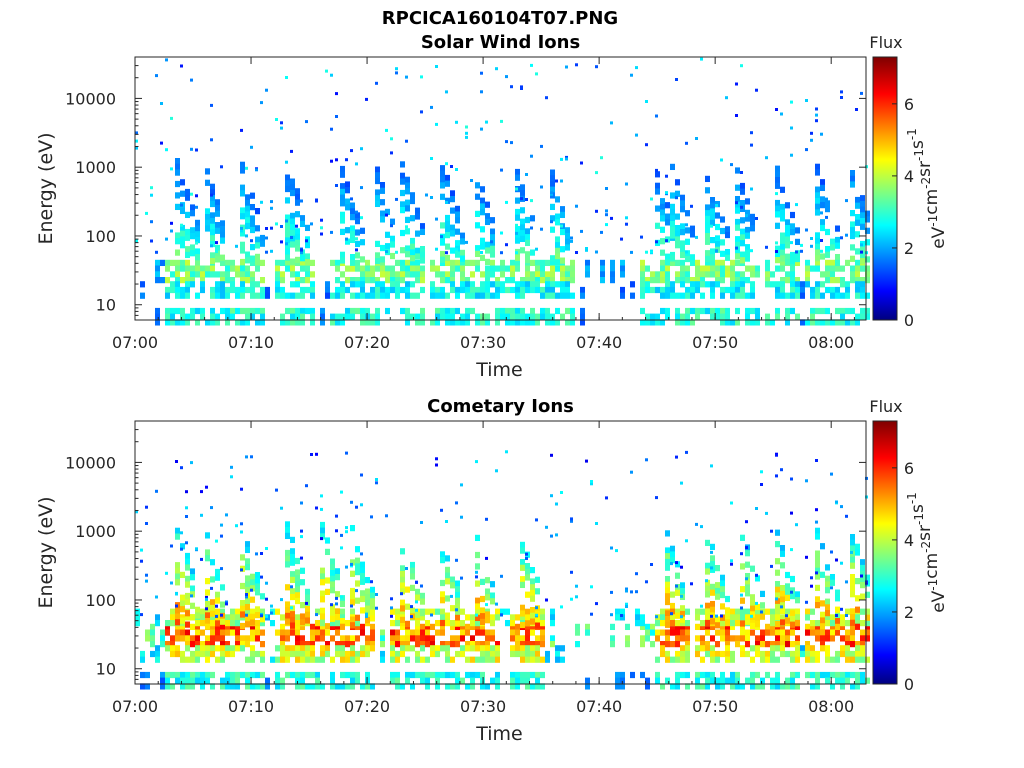 This screenshot has width=1024, height=768. What do you see at coordinates (885, 552) in the screenshot?
I see `colorbar` at bounding box center [885, 552].